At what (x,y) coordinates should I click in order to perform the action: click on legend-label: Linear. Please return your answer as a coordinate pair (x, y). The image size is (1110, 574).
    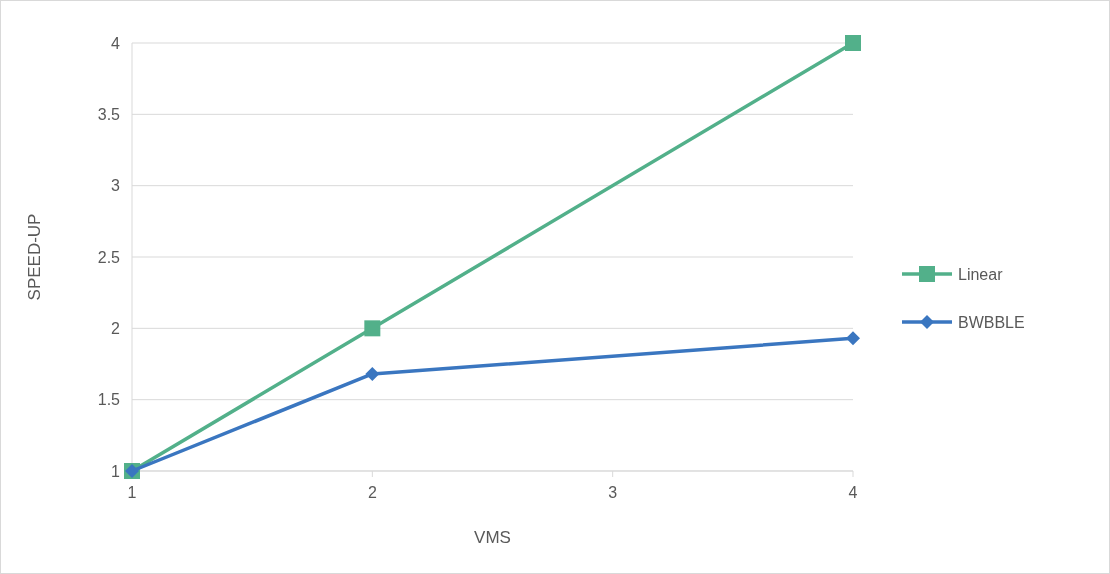
    Looking at the image, I should click on (981, 274).